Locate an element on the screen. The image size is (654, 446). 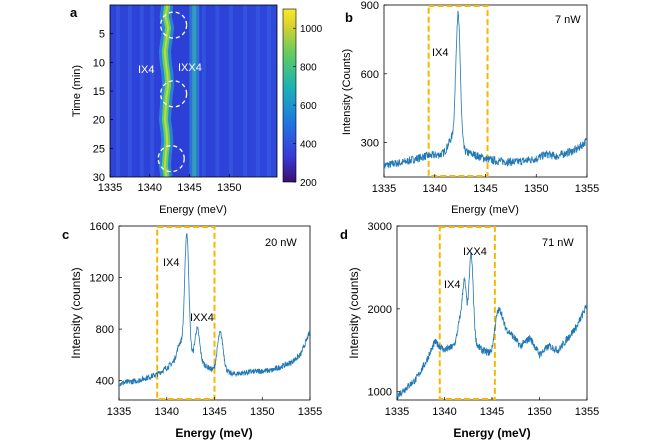
ix4-ridge-core is located at coordinates (166, 91).